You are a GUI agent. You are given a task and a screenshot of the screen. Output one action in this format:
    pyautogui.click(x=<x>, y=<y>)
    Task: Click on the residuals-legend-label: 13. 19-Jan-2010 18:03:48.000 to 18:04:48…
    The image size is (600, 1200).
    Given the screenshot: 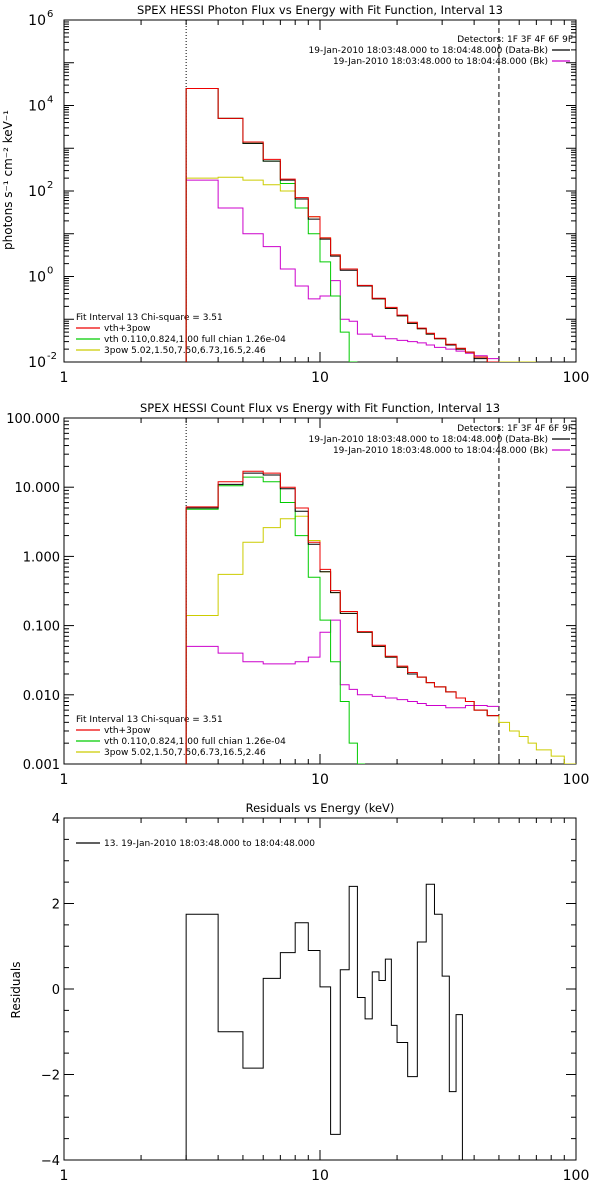 What is the action you would take?
    pyautogui.click(x=209, y=844)
    